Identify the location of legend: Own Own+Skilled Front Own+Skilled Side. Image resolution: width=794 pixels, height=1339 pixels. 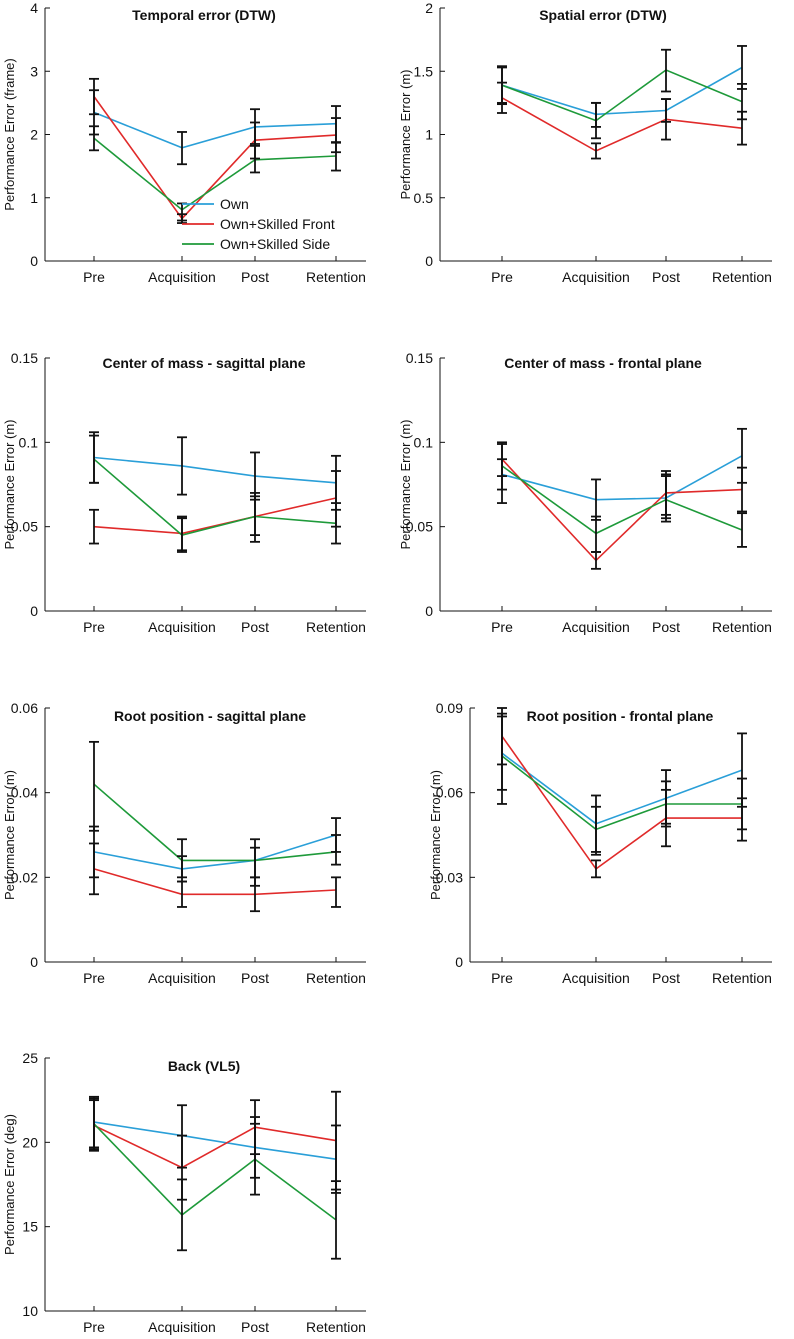
(258, 224).